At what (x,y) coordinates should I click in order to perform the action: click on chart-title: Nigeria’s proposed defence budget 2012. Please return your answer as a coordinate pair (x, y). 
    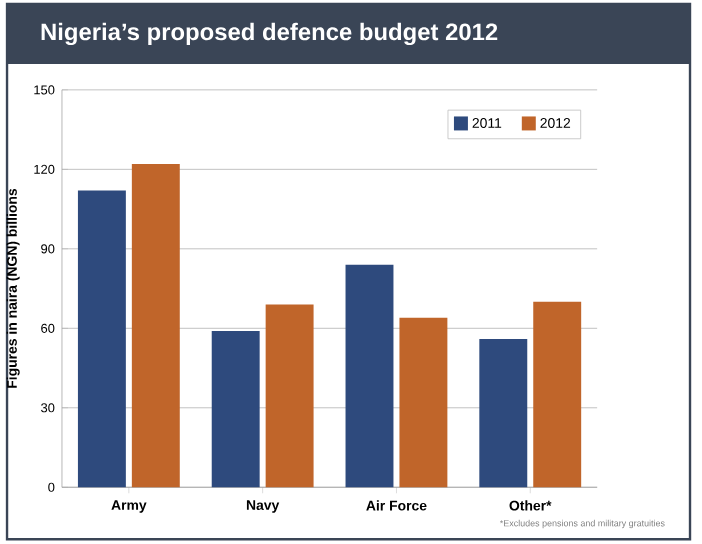
    Looking at the image, I should click on (269, 34).